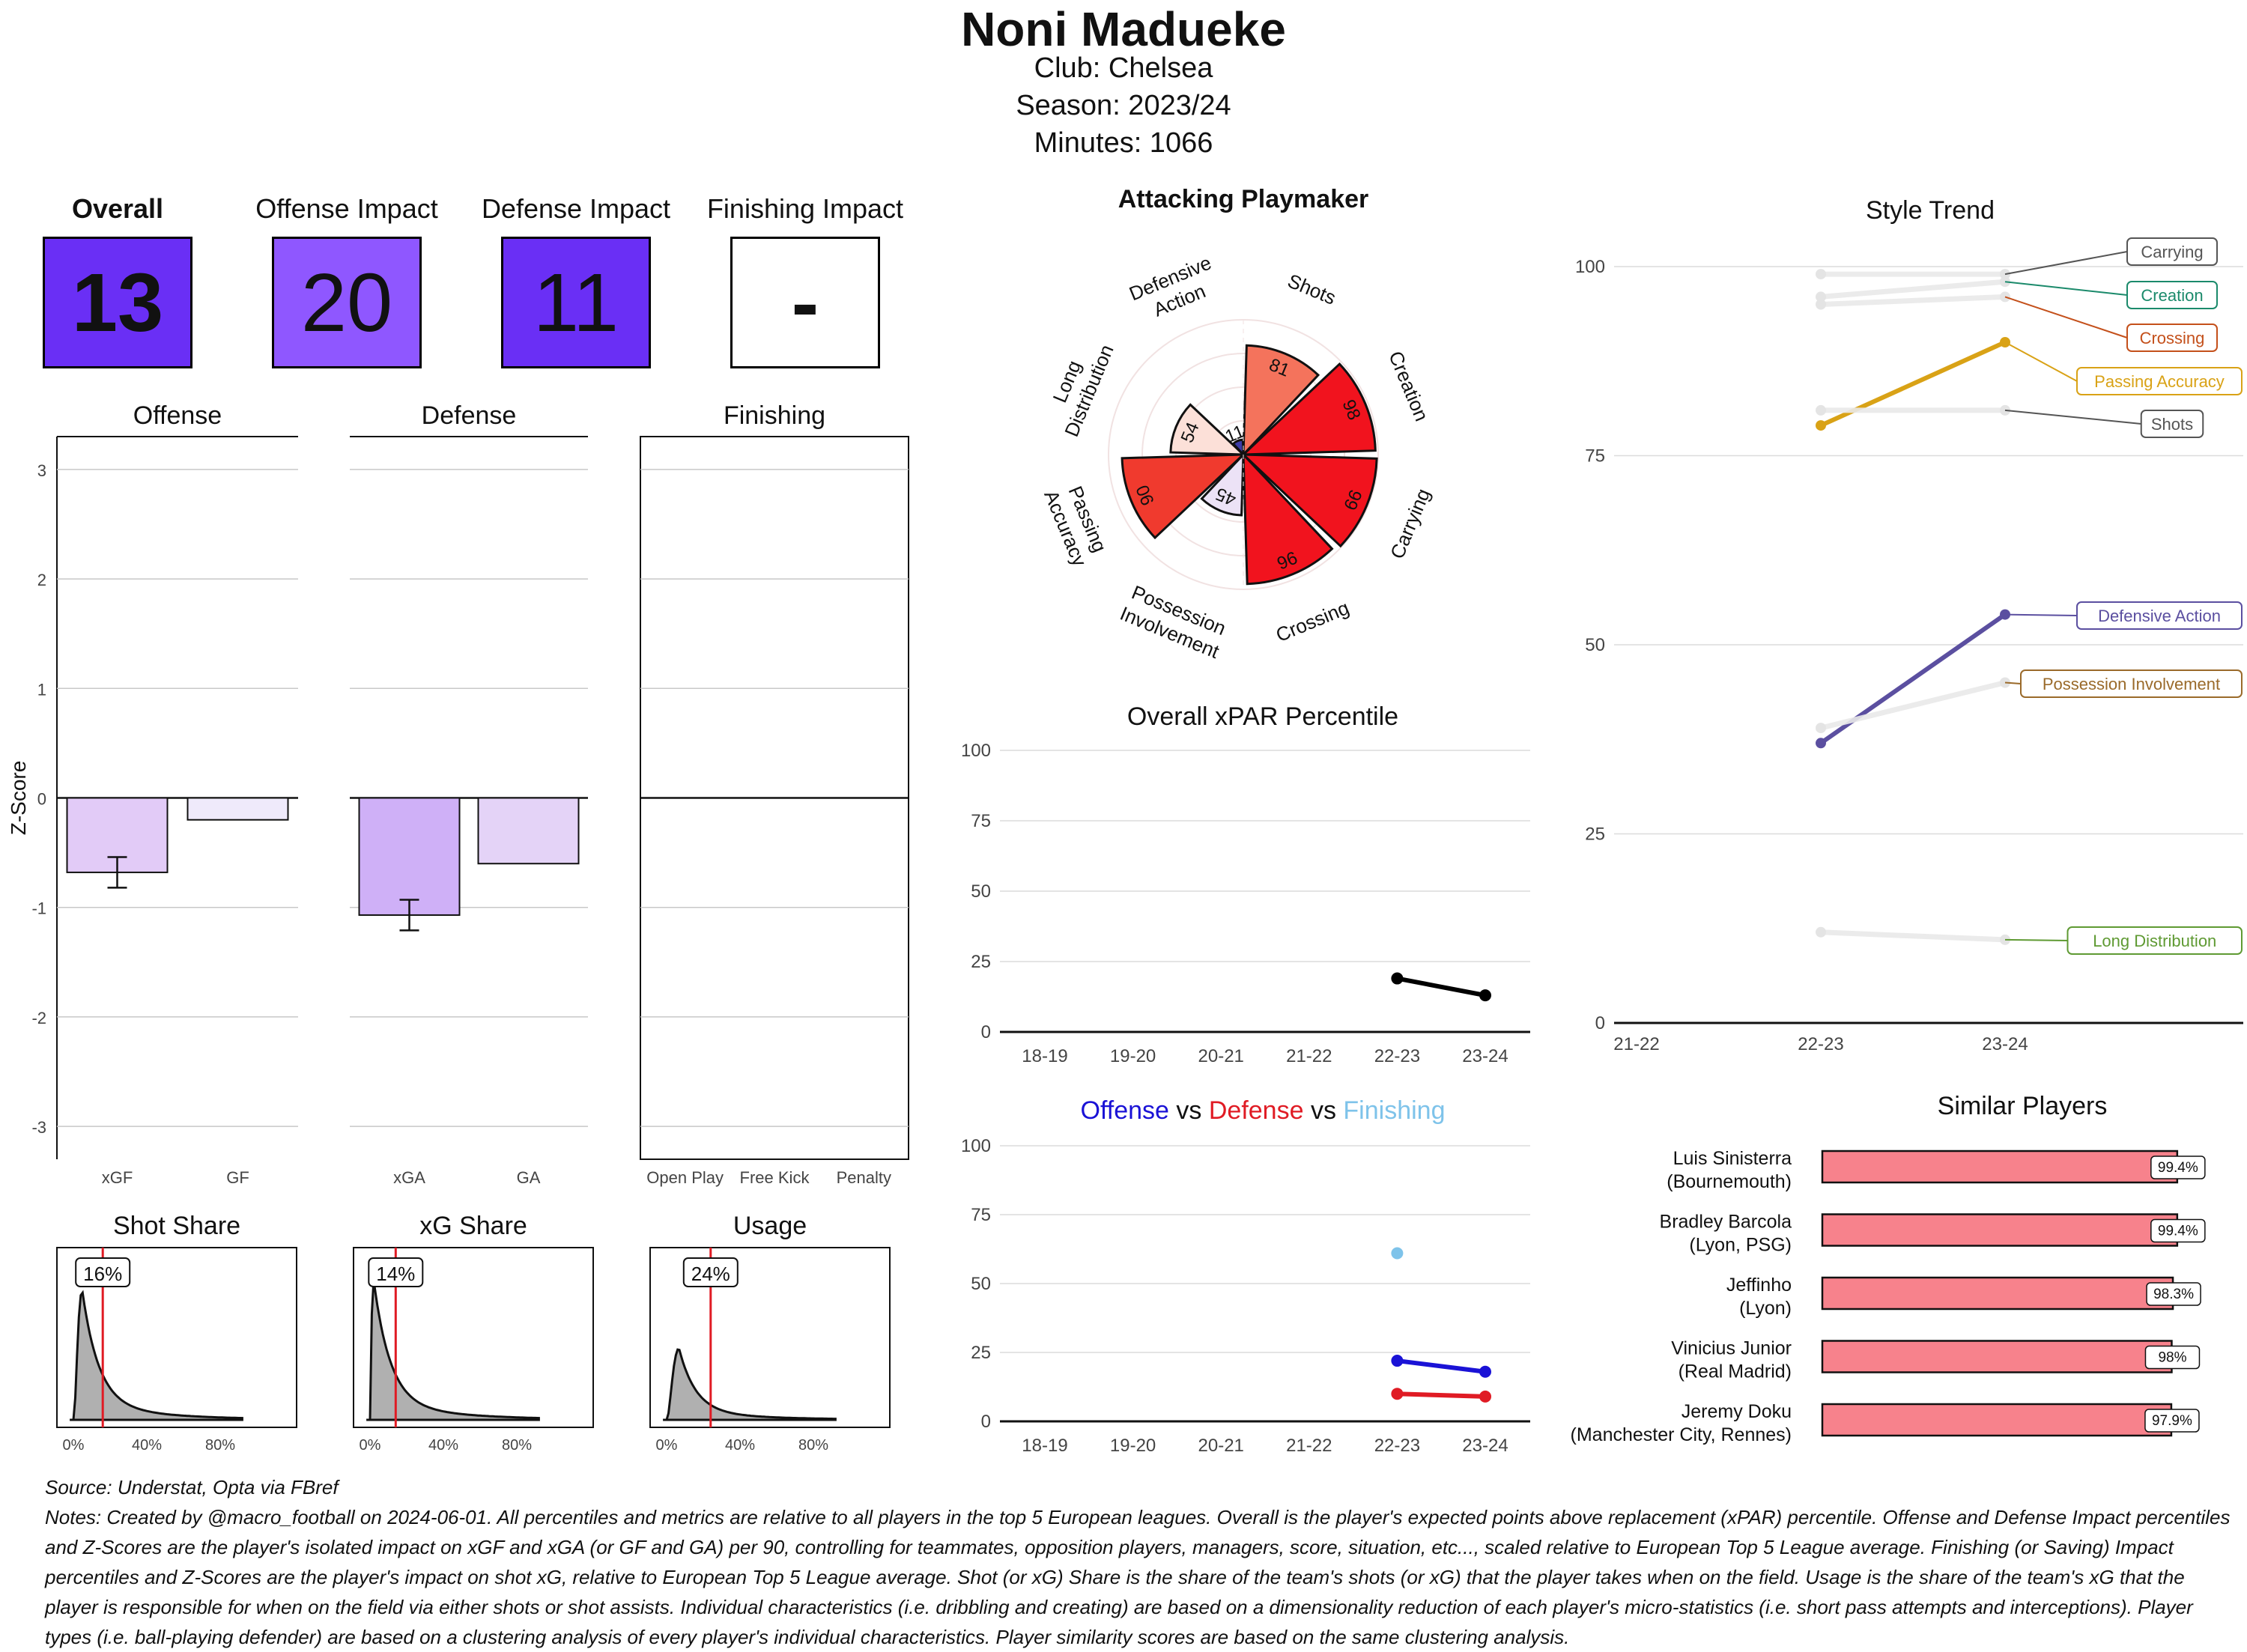 Image resolution: width=2247 pixels, height=1652 pixels. I want to click on panel-title: Defense, so click(469, 416).